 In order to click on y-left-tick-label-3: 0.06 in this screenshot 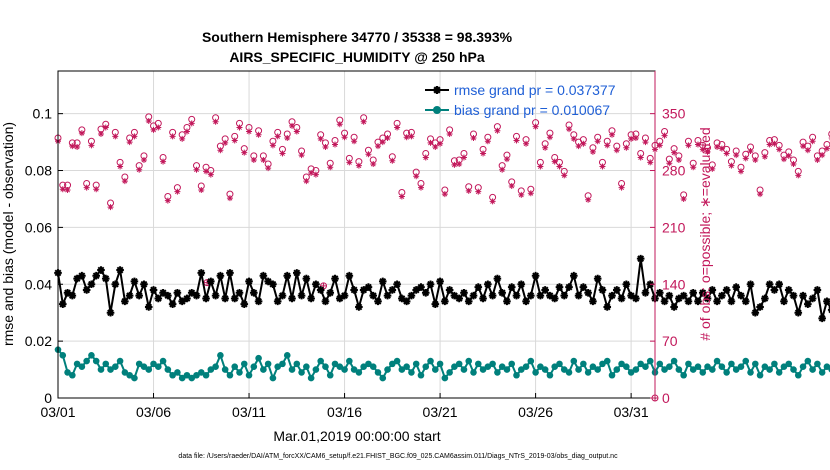, I will do `click(38, 227)`.